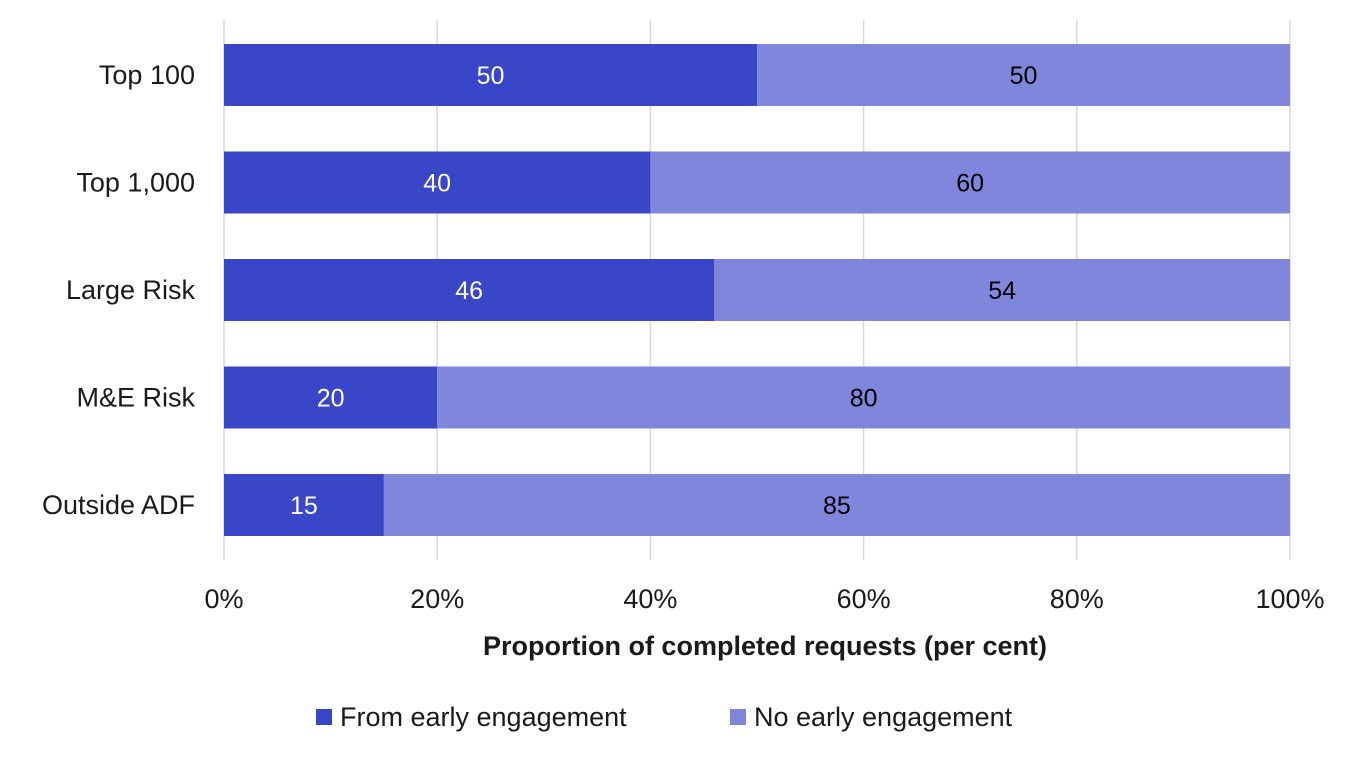 The image size is (1360, 768). I want to click on legend: From early engagement No early engagement, so click(664, 717).